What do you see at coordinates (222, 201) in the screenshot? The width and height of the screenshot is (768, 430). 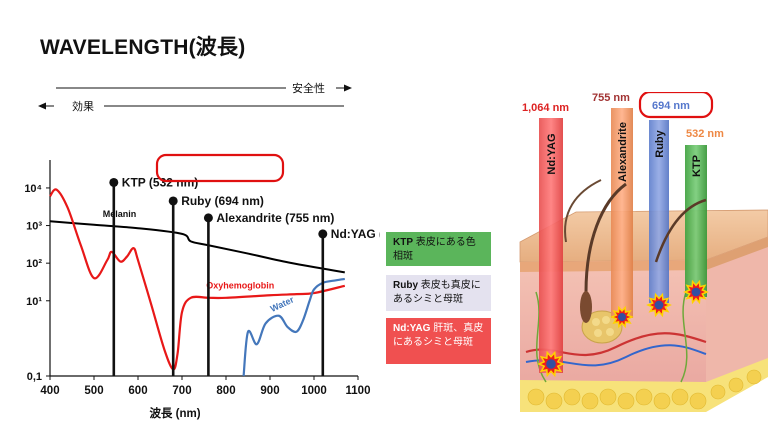 I see `laser-label: Ruby (694 nm)` at bounding box center [222, 201].